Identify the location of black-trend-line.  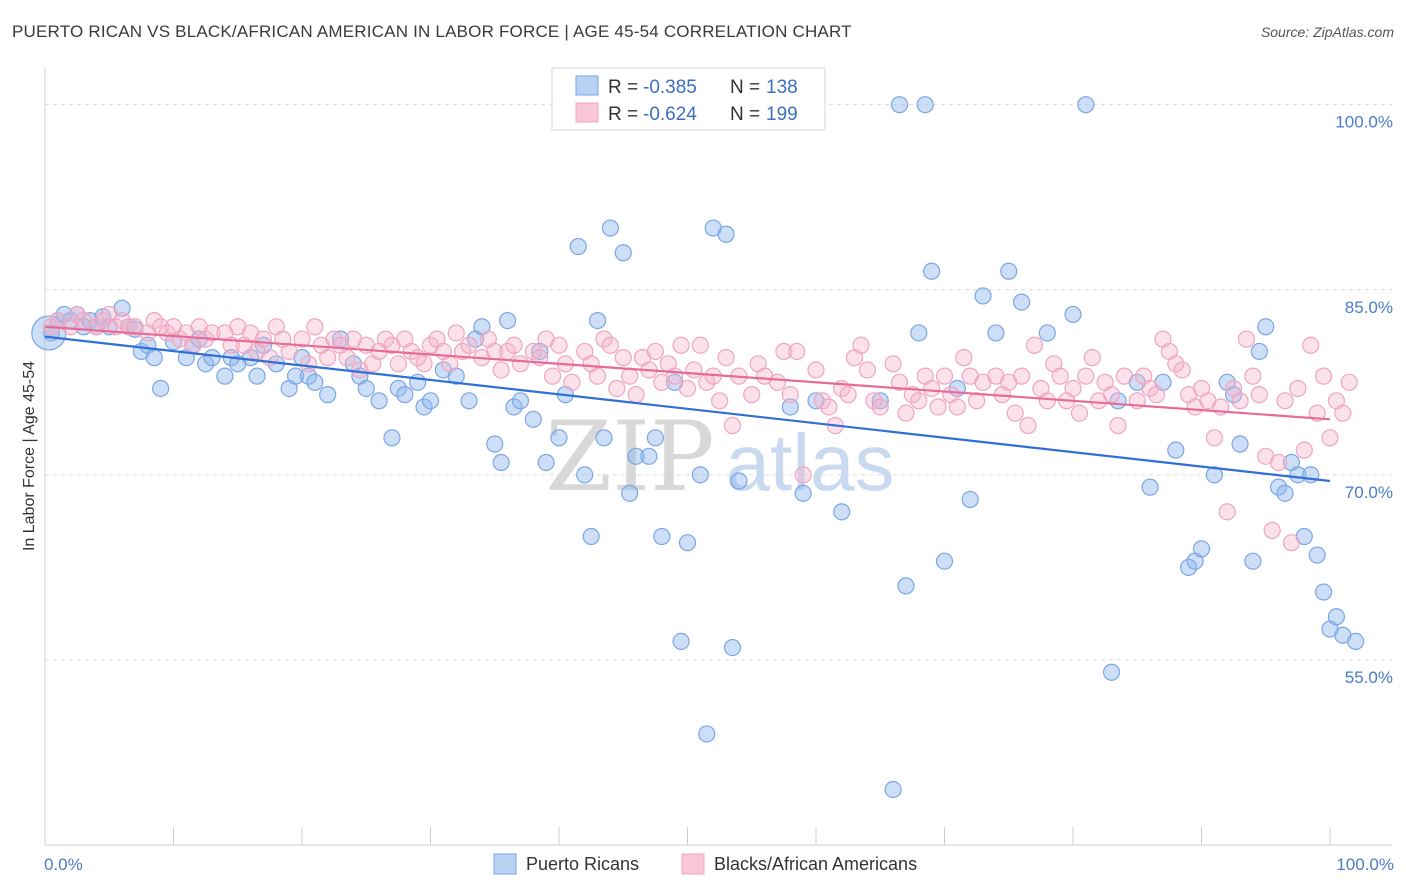
(687, 373).